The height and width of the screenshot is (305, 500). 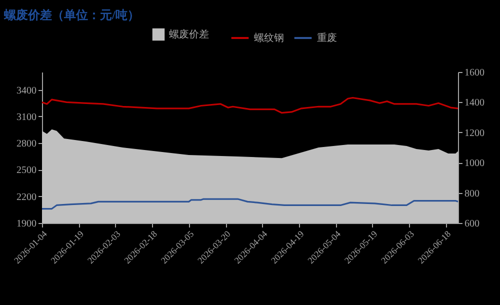 What do you see at coordinates (472, 194) in the screenshot?
I see `y2-tick-label: 800` at bounding box center [472, 194].